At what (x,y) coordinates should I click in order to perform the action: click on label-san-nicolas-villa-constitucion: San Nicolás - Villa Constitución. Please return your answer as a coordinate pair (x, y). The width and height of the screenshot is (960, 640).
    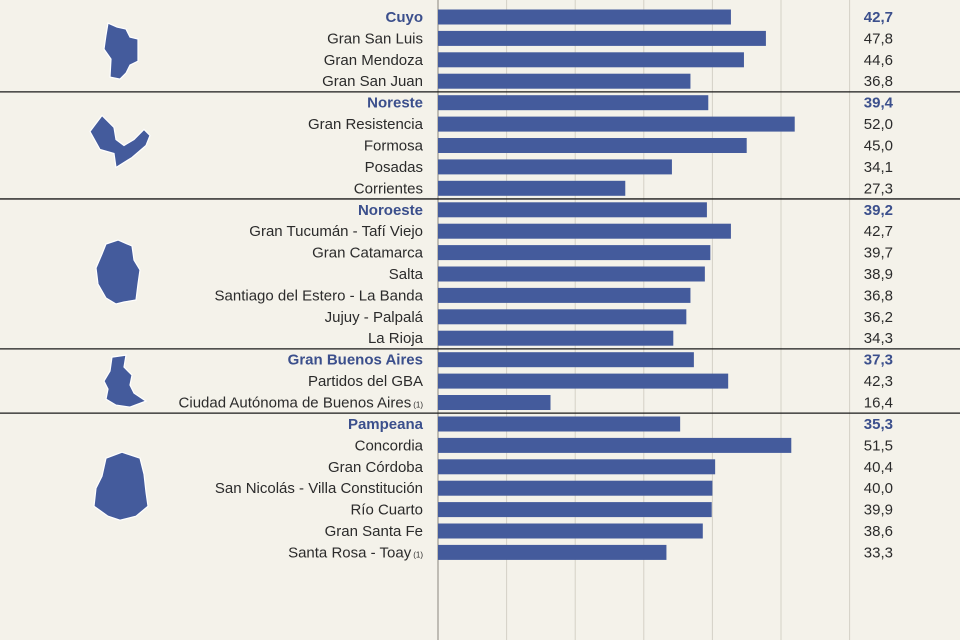
    Looking at the image, I should click on (319, 488).